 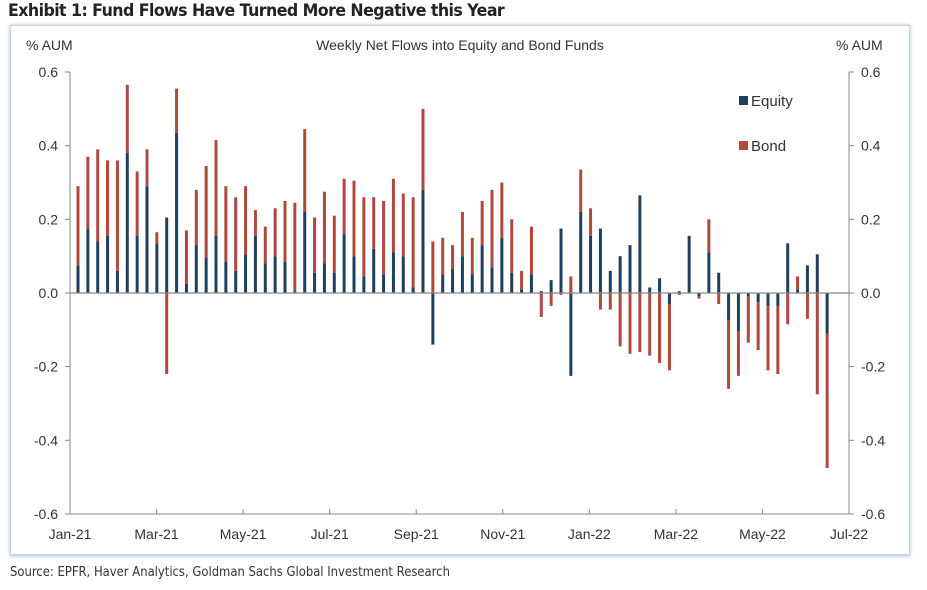 What do you see at coordinates (762, 534) in the screenshot?
I see `x-tick-label: May-22` at bounding box center [762, 534].